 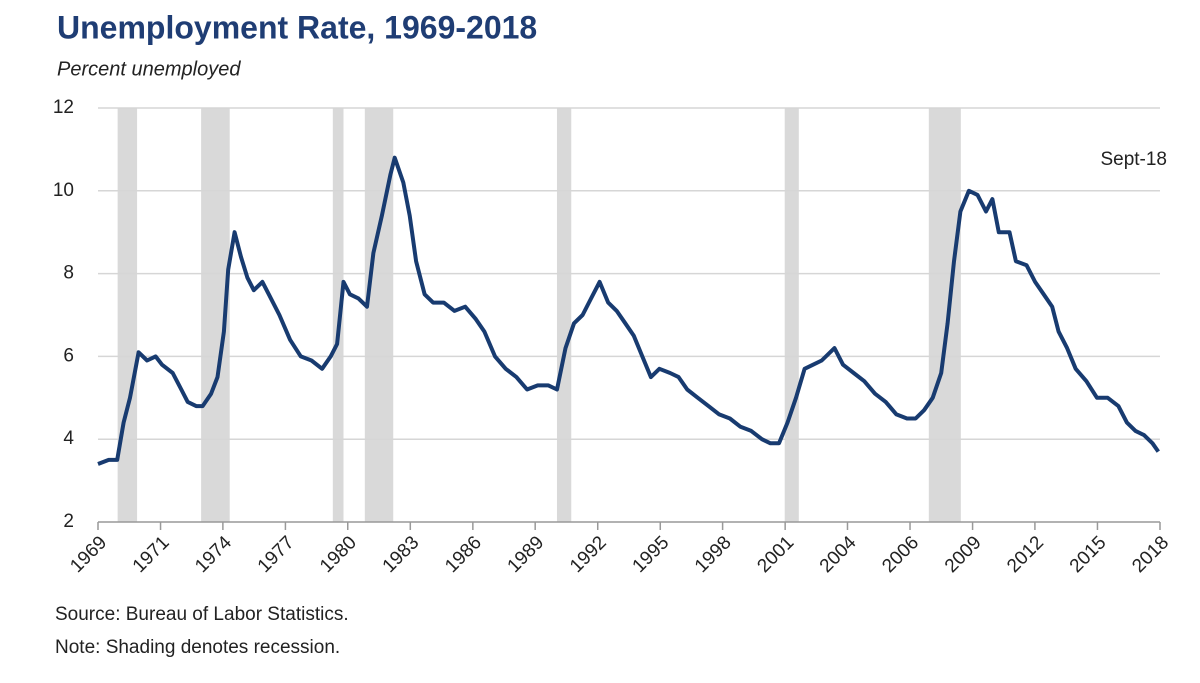 I want to click on x-tick-label: 2018, so click(x=1150, y=554).